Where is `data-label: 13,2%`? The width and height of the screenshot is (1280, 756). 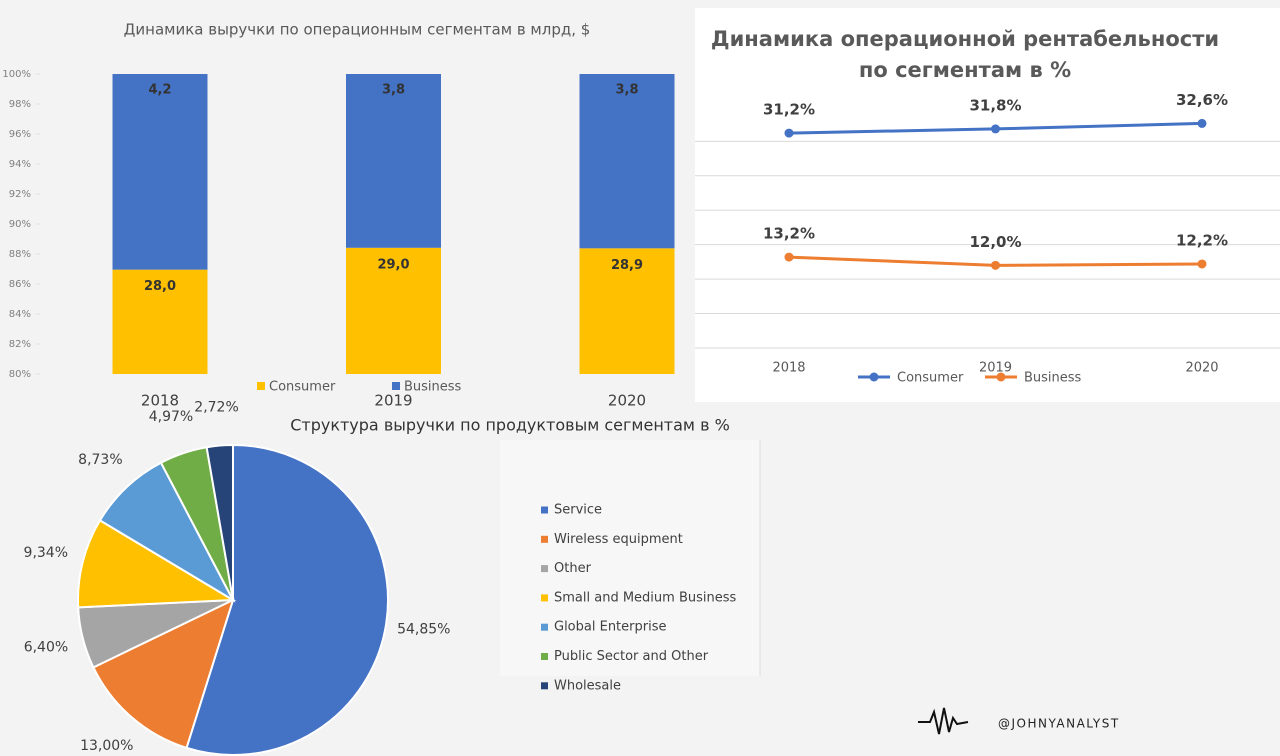
data-label: 13,2% is located at coordinates (789, 234).